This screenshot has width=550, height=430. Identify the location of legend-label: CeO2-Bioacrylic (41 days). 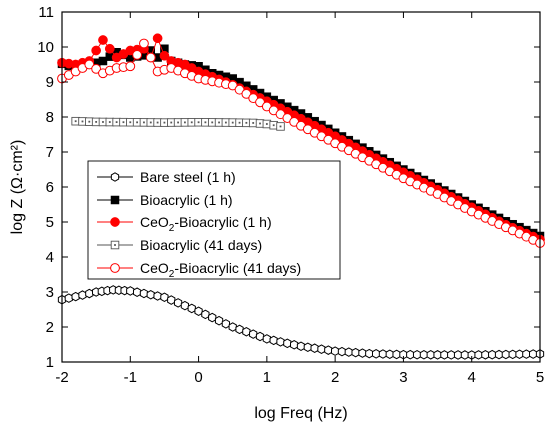
(220, 270).